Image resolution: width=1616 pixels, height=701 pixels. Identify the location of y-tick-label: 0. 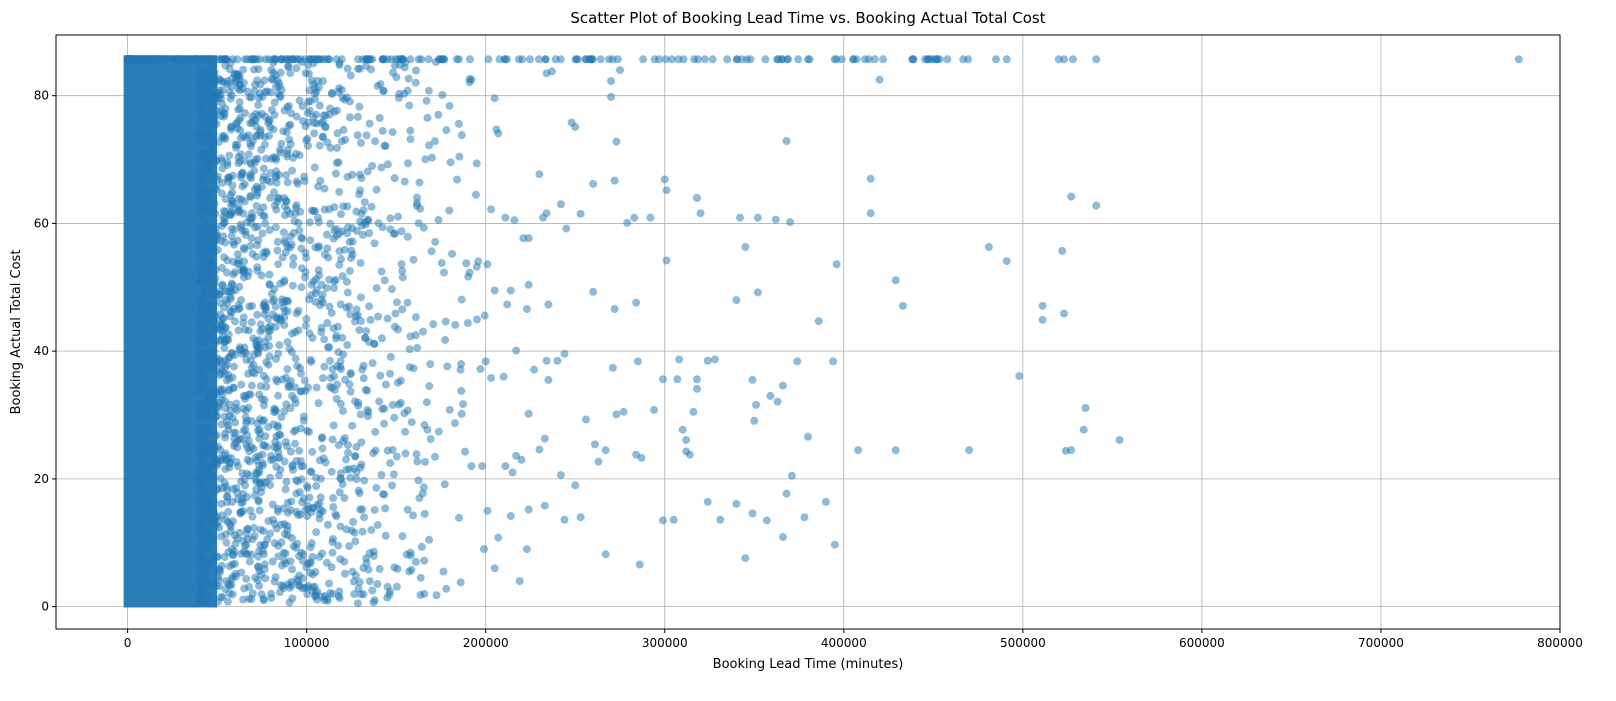
(45, 607).